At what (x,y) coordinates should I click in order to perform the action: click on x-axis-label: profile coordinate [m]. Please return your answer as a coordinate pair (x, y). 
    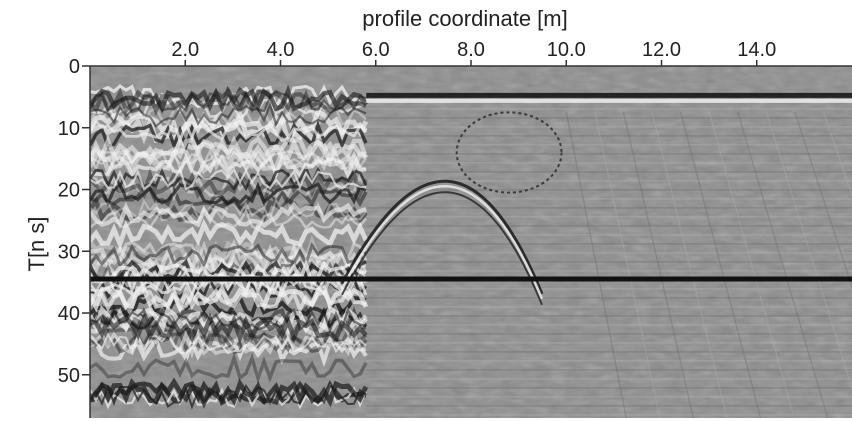
    Looking at the image, I should click on (464, 18).